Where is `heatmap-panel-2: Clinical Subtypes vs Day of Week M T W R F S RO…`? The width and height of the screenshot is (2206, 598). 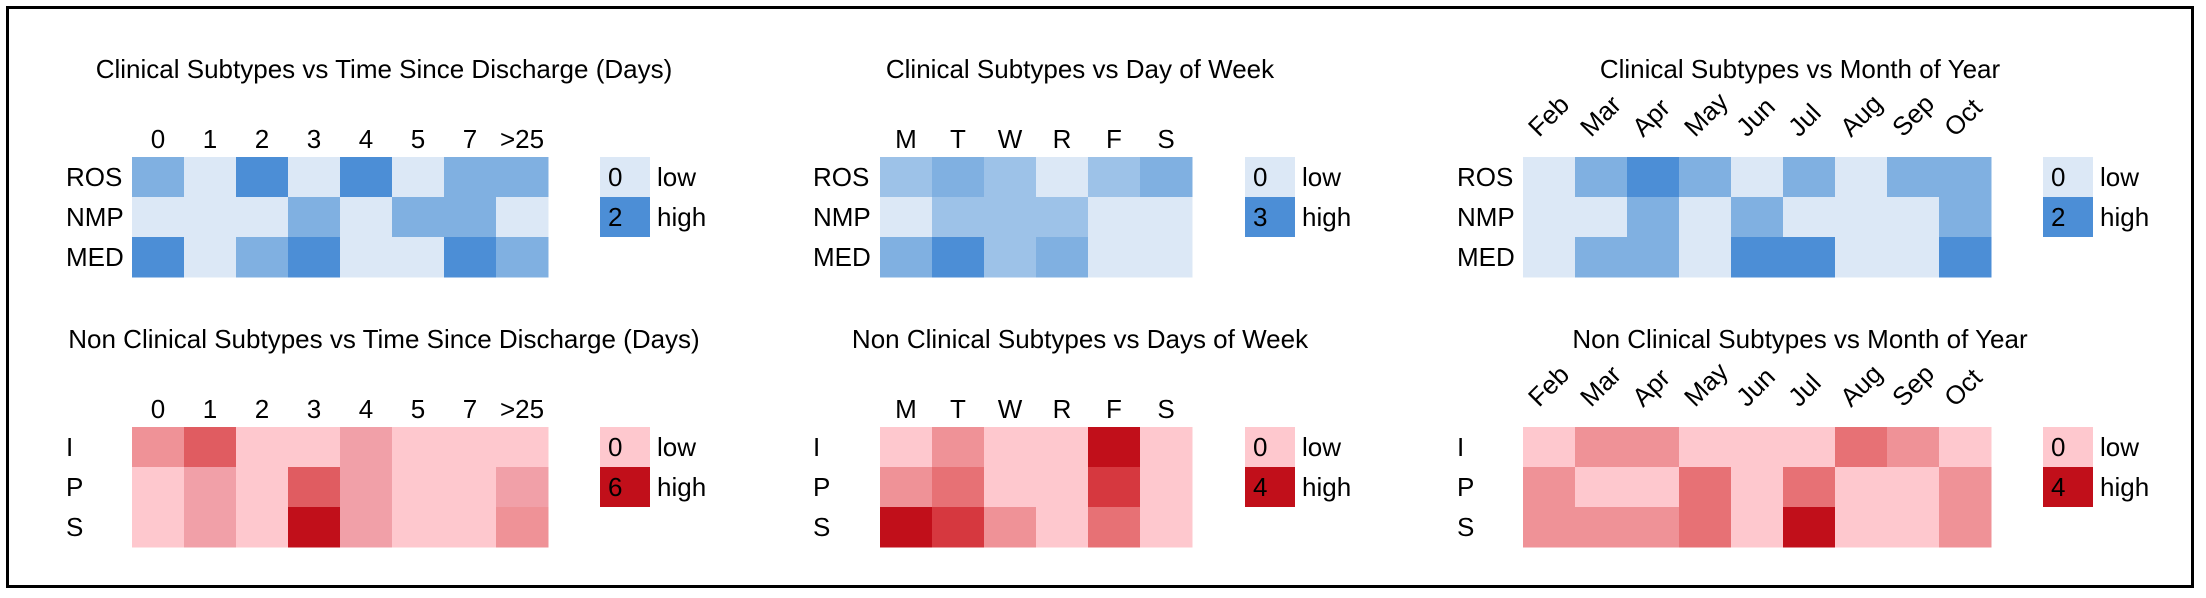
heatmap-panel-2: Clinical Subtypes vs Day of Week M T W R F S RO… is located at coordinates (1082, 166).